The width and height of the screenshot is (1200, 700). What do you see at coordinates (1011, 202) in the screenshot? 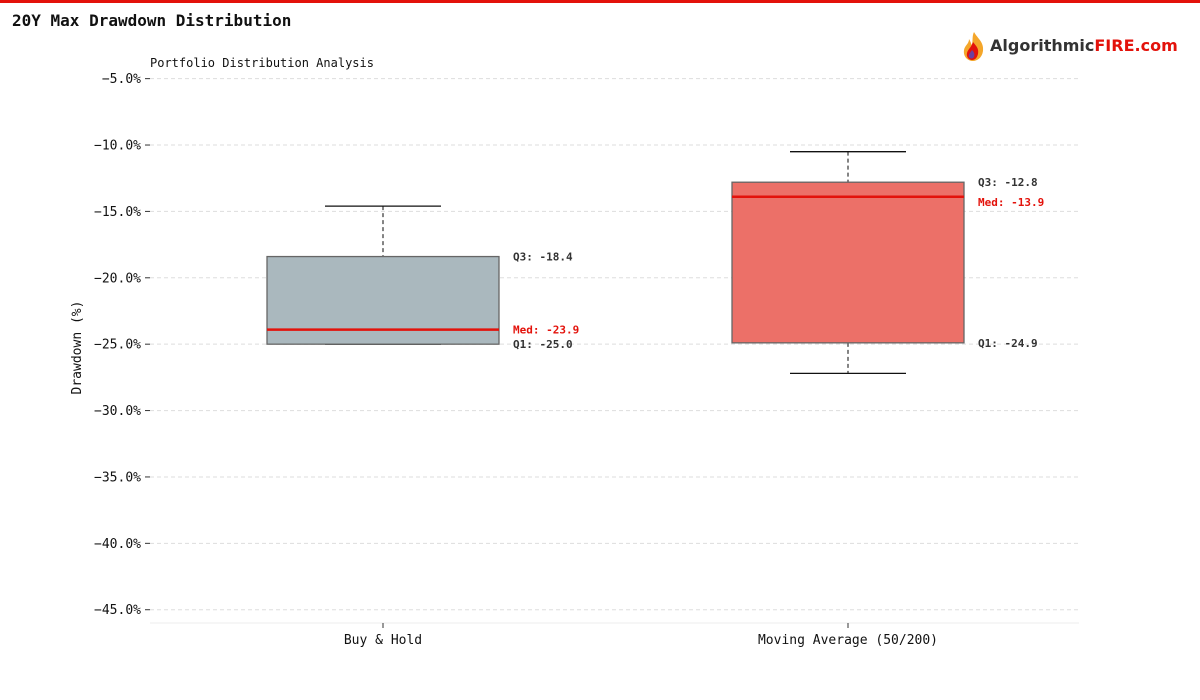
I see `median-label: Med: -13.9` at bounding box center [1011, 202].